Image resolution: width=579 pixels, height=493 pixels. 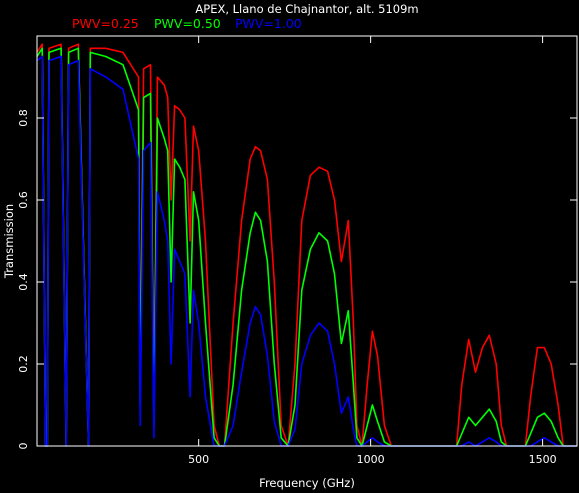 I want to click on y-tick-label: 0.4, so click(x=23, y=282).